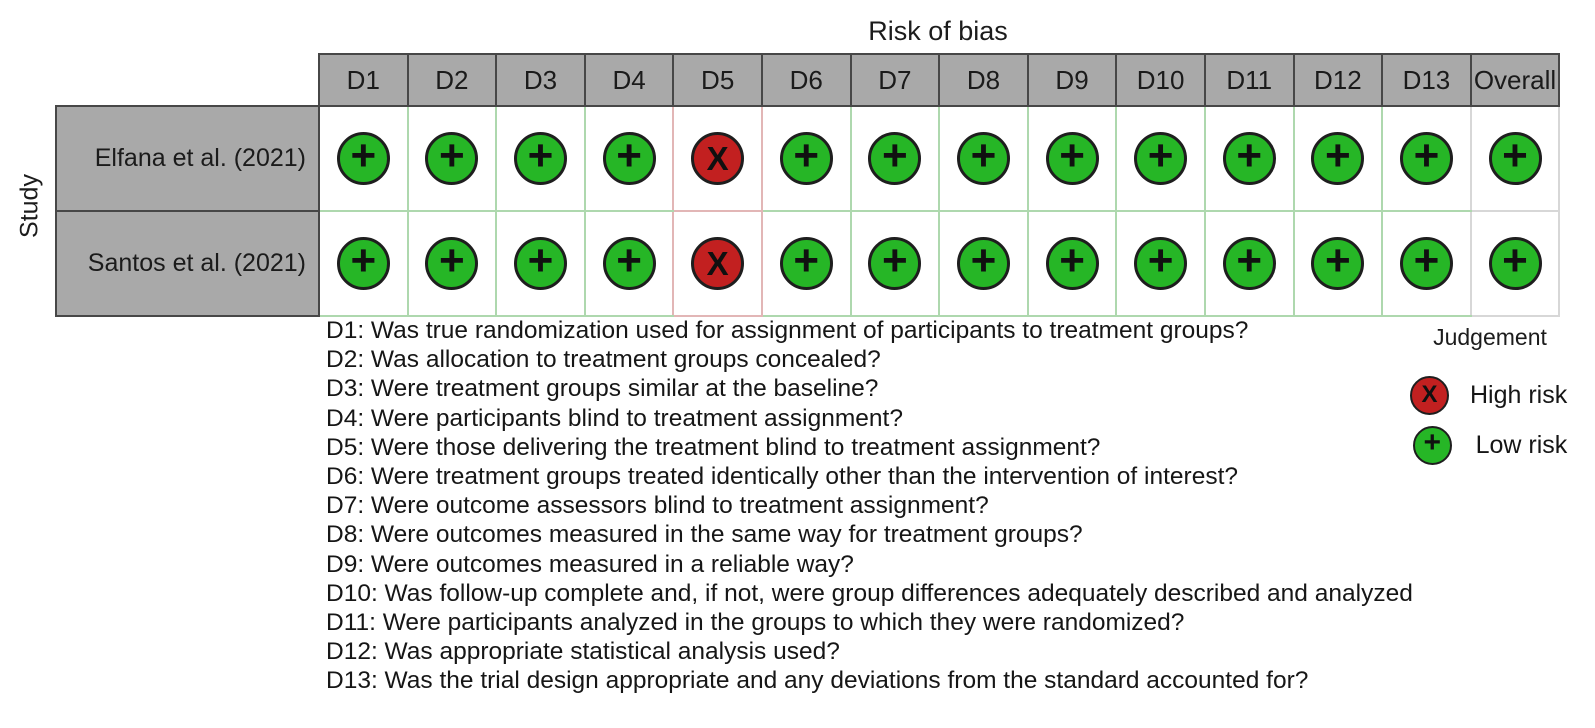  Describe the element at coordinates (1338, 80) in the screenshot. I see `column-header-d12: D12` at that location.